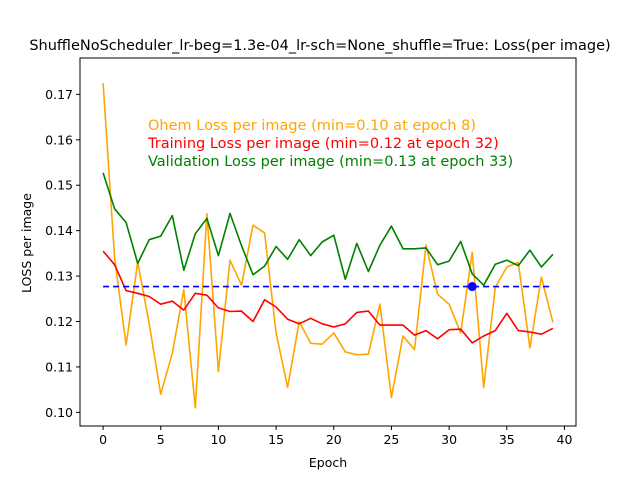  What do you see at coordinates (59, 321) in the screenshot?
I see `y-tick-label: 0.12` at bounding box center [59, 321].